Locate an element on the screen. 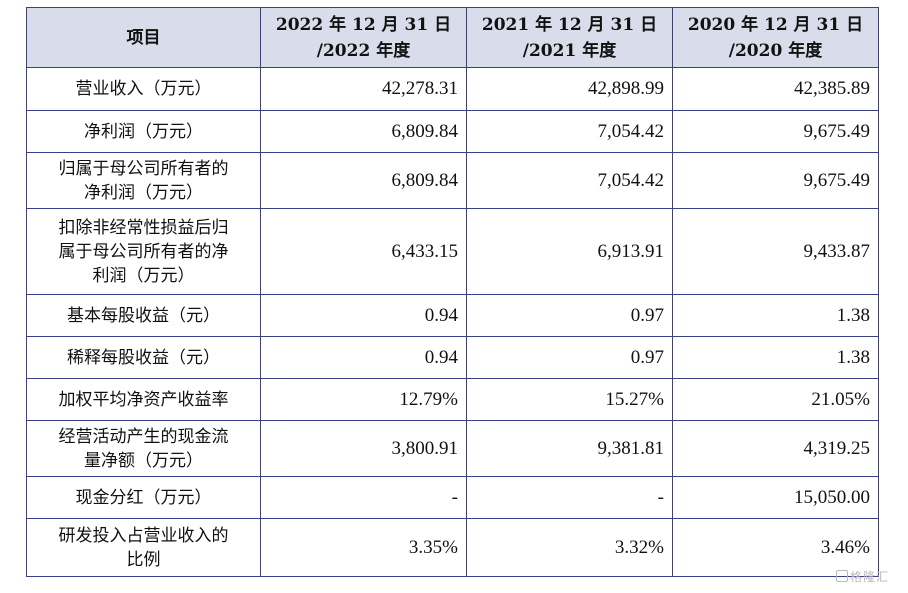 This screenshot has width=908, height=593. value-2020: 42,385.89 is located at coordinates (775, 89).